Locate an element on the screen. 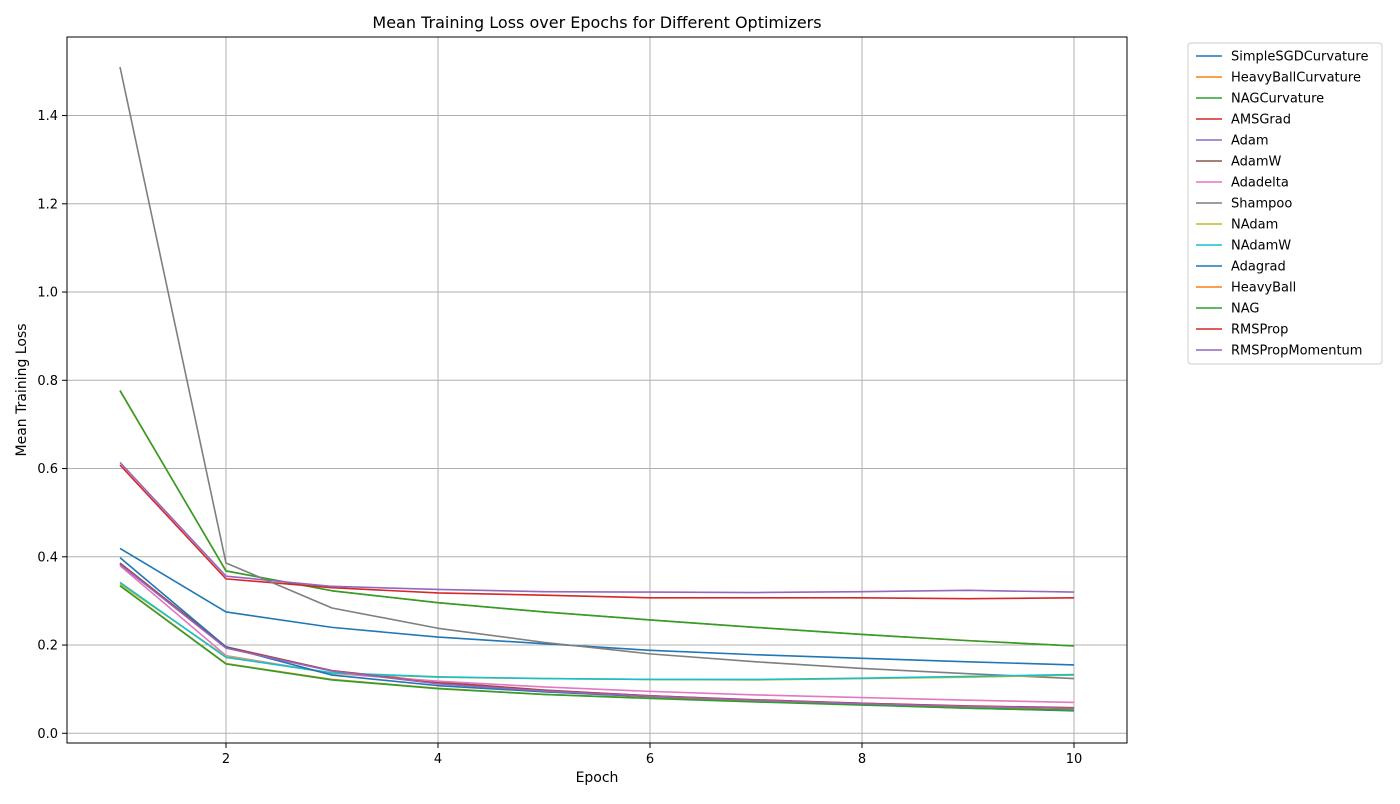 The image size is (1400, 804). legend-item-amsgrad: AMSGrad is located at coordinates (1243, 120).